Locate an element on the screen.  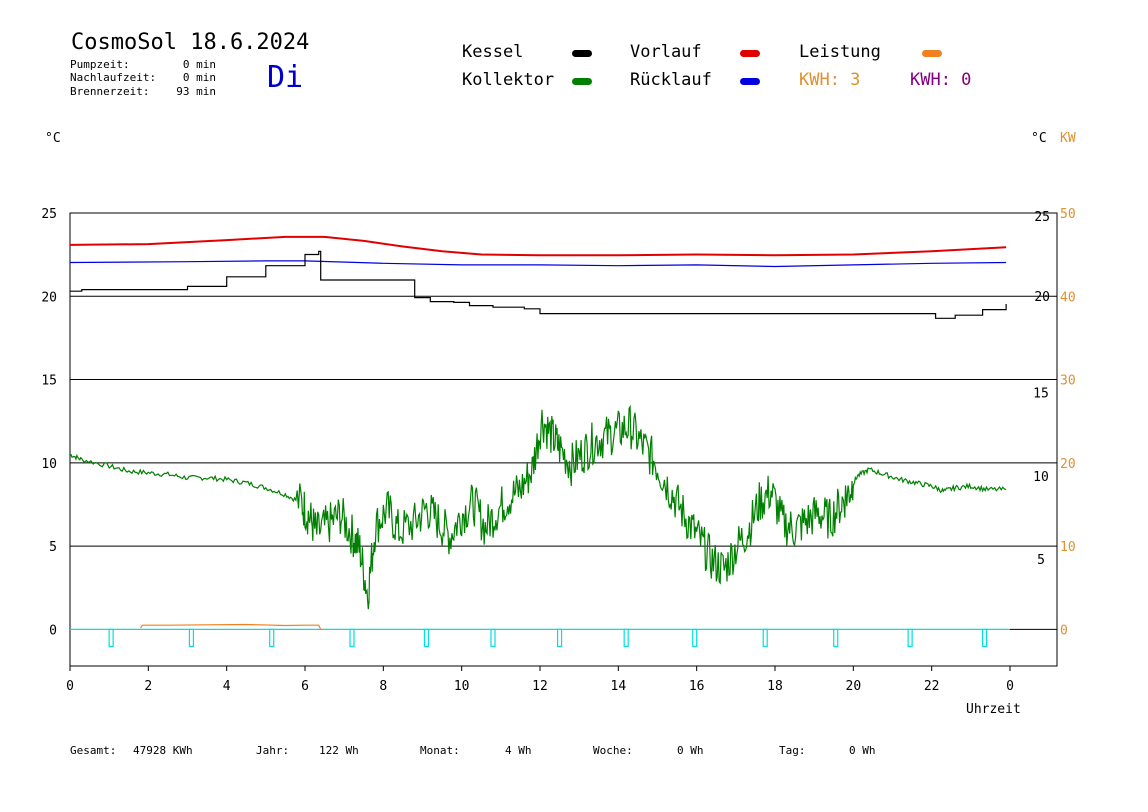
footer-week-label: Woche: is located at coordinates (613, 750).